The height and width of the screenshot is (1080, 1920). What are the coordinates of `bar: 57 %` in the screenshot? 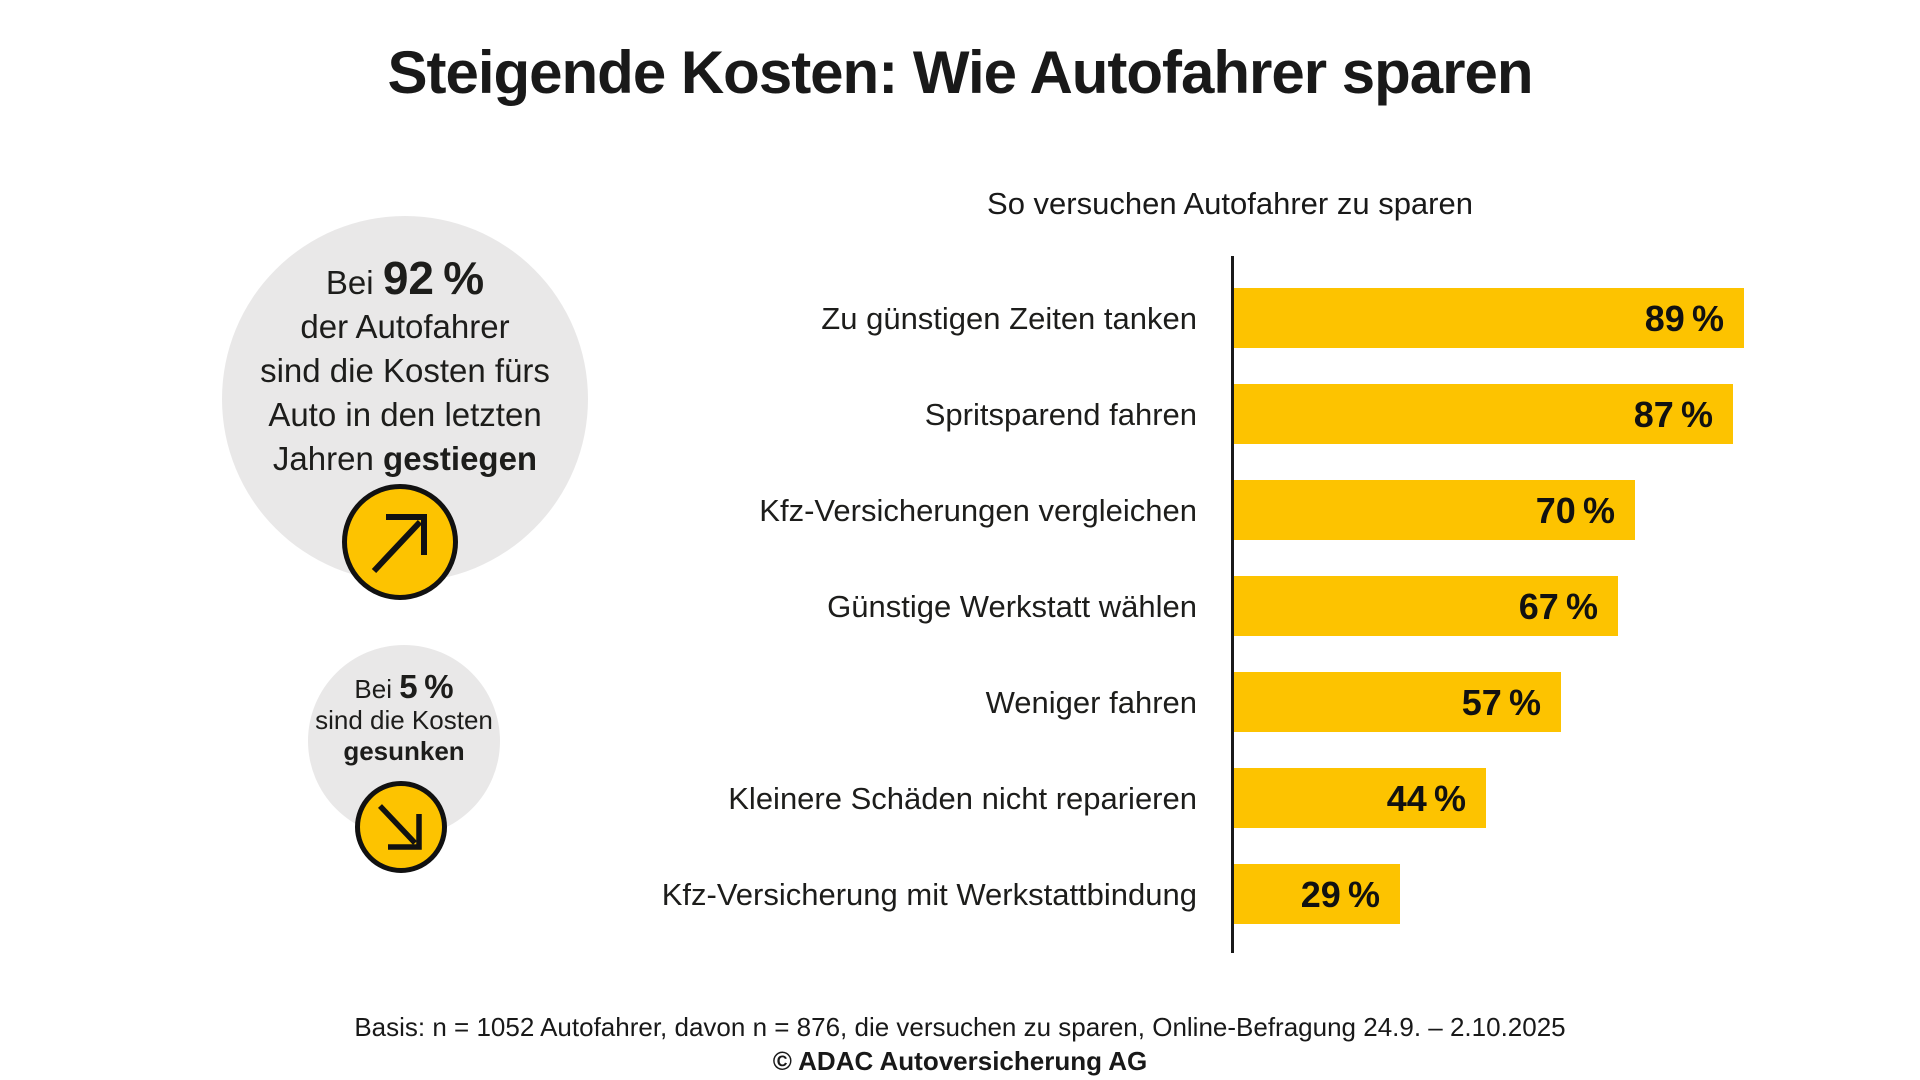 It's located at (1397, 702).